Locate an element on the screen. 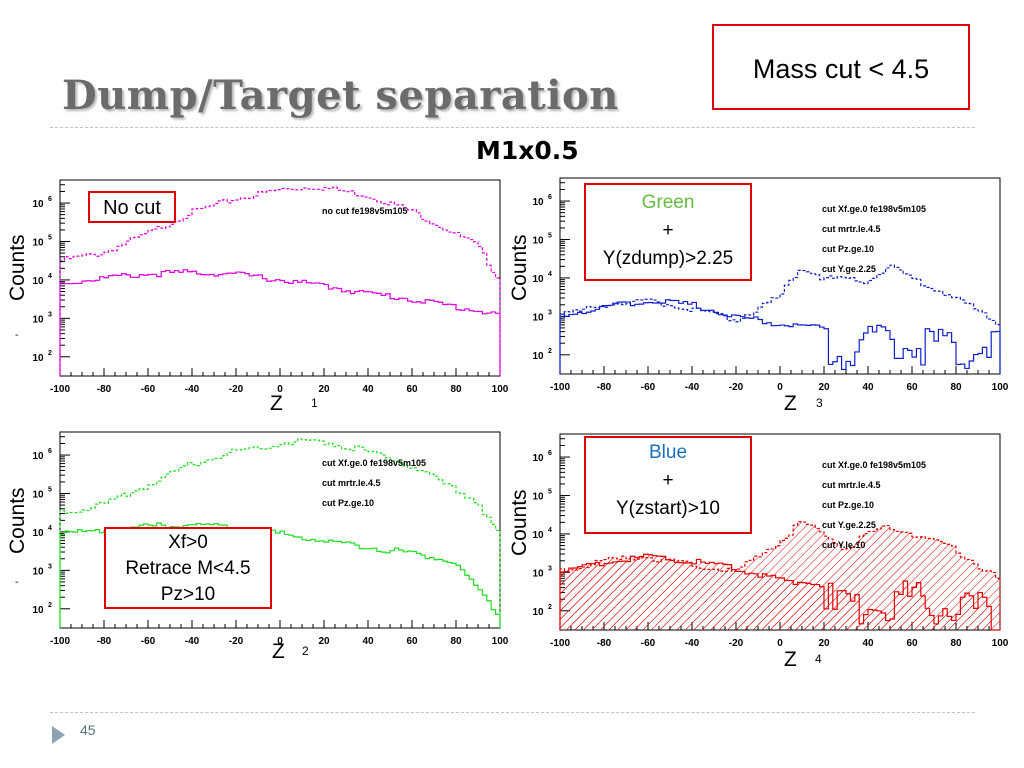 The image size is (1024, 768). panel-3-index: 3 is located at coordinates (819, 403).